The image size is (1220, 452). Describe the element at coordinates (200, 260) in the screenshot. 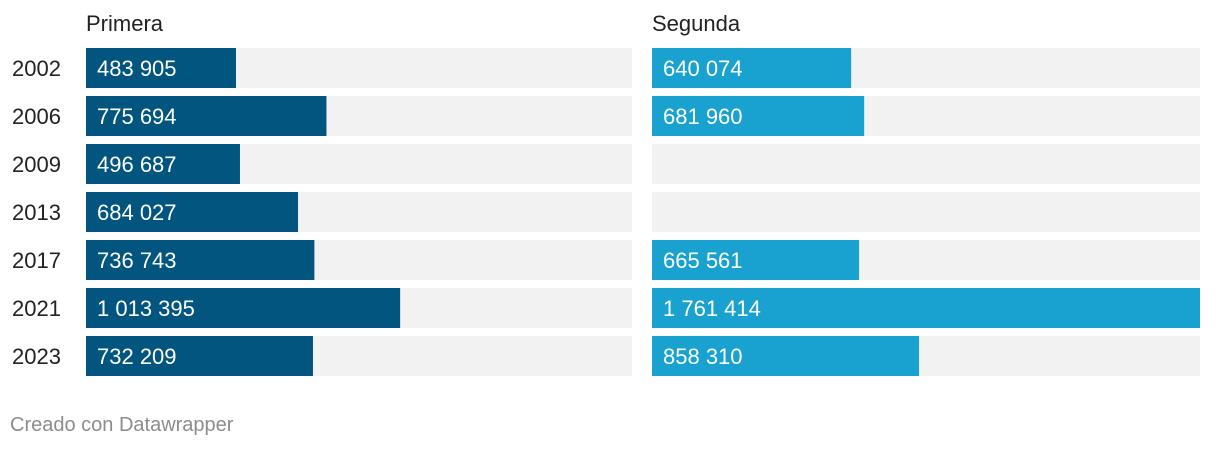

I see `bar-primera-2017` at that location.